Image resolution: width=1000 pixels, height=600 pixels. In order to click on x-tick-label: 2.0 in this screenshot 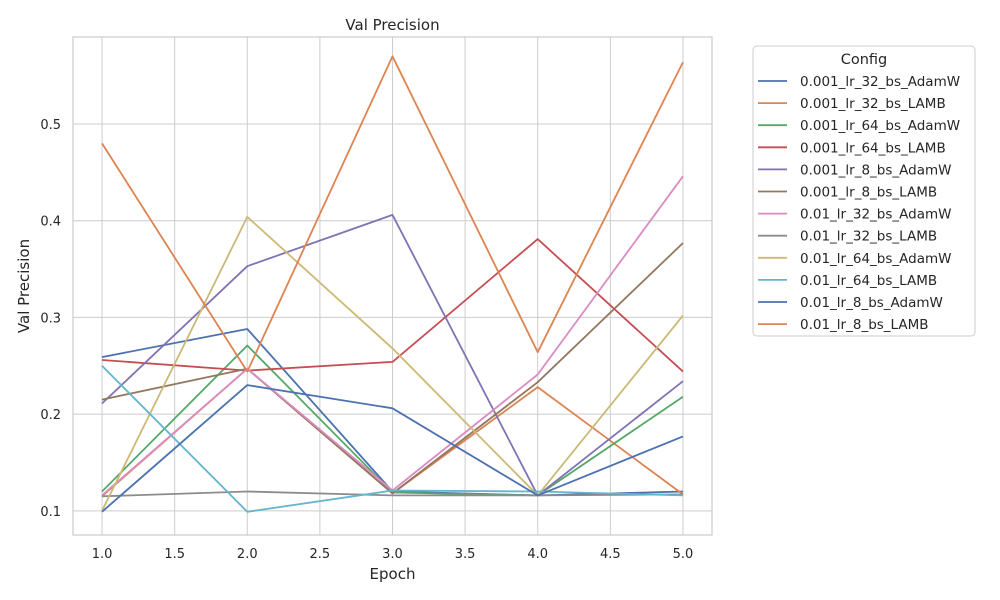, I will do `click(247, 554)`.